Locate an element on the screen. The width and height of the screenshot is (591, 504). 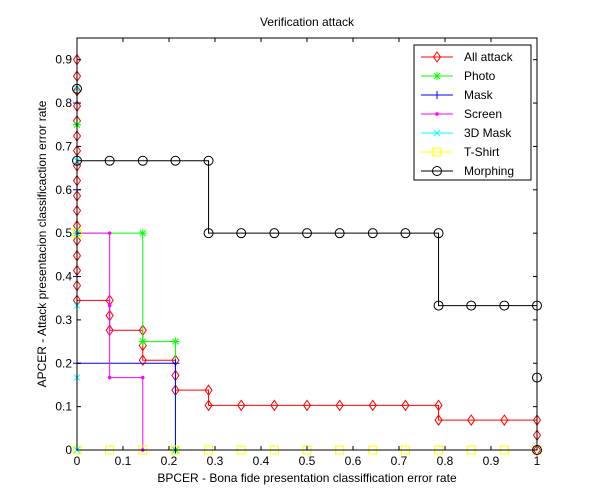
x-tick-label: 1 is located at coordinates (537, 461).